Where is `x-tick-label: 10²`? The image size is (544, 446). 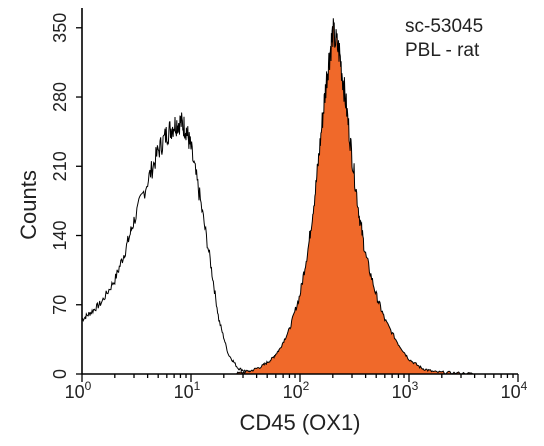
x-tick-label: 10² is located at coordinates (296, 390).